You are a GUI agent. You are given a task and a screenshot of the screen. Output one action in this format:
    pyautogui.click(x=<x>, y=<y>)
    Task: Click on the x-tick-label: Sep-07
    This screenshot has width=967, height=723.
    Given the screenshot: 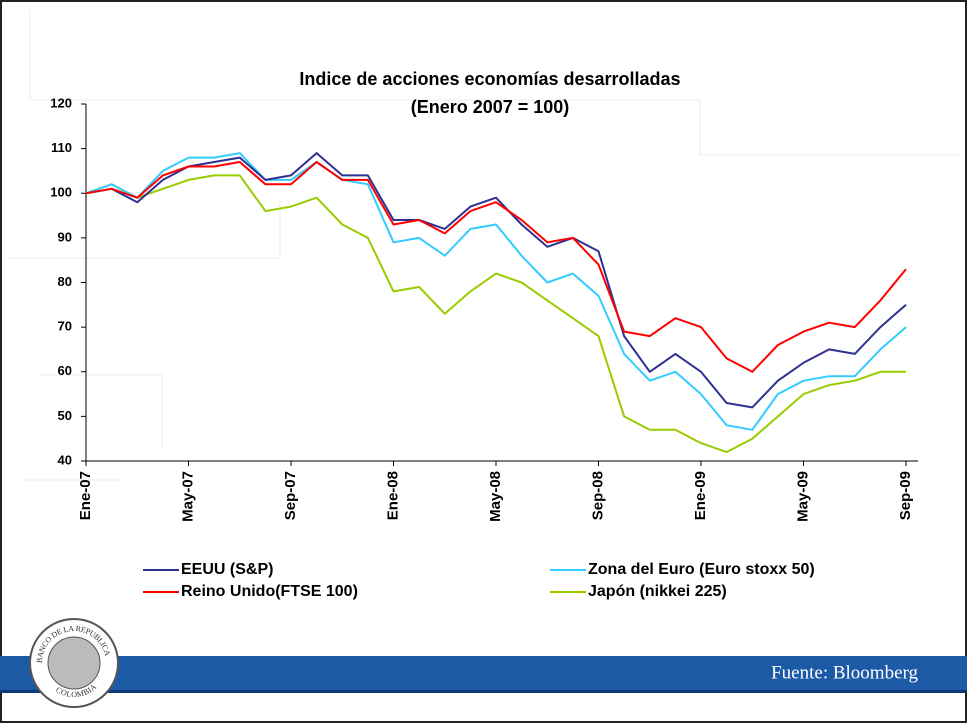 What is the action you would take?
    pyautogui.click(x=290, y=495)
    